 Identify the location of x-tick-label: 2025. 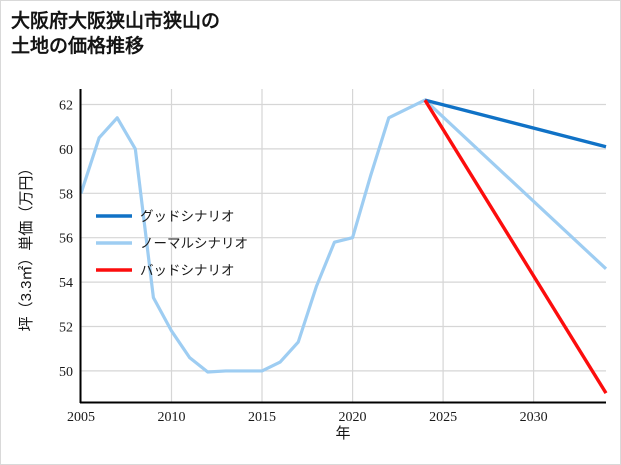
(443, 417).